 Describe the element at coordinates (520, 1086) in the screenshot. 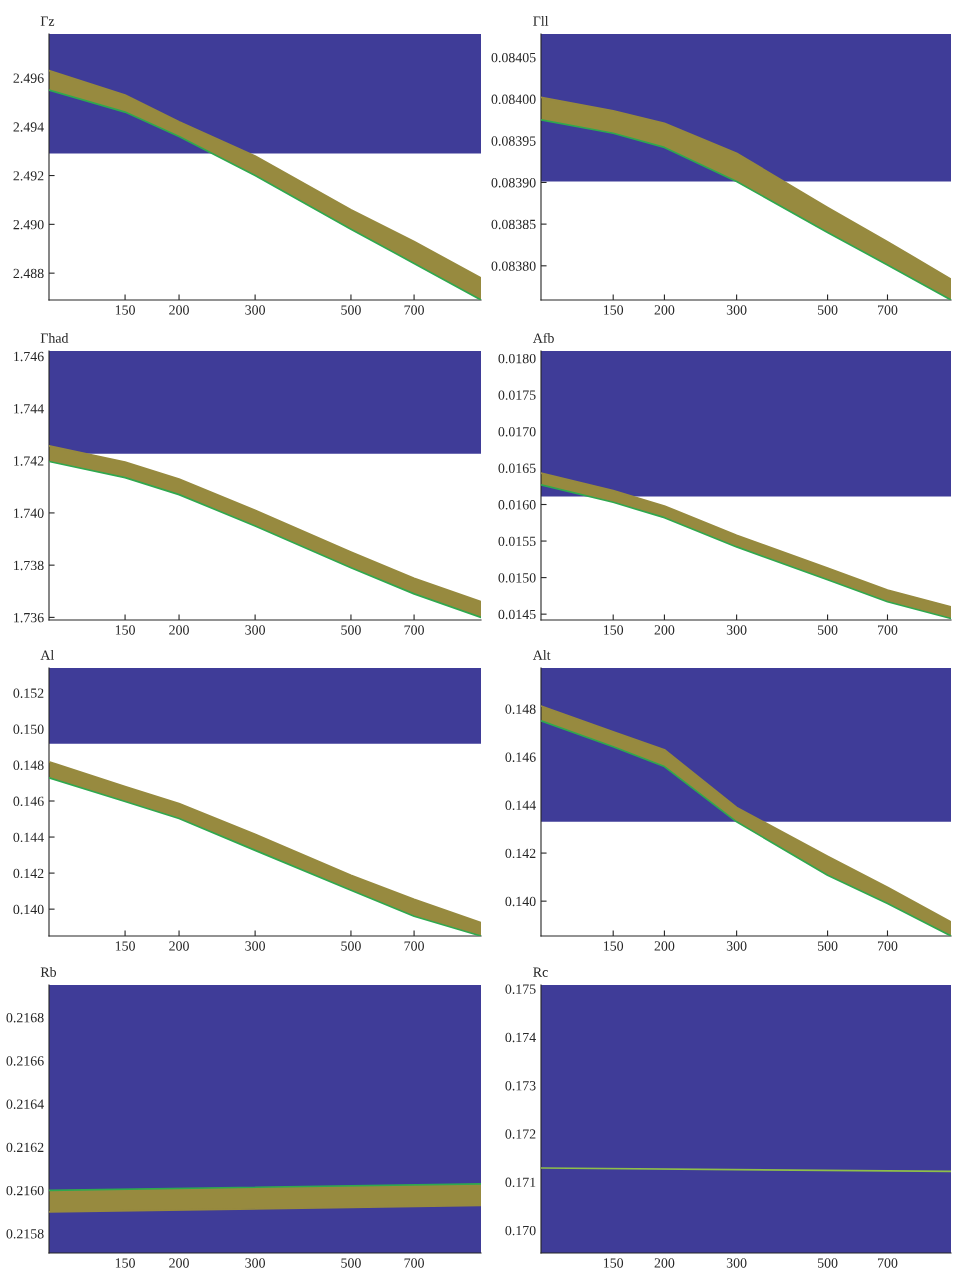

I see `y-tick-label: 0.173` at that location.